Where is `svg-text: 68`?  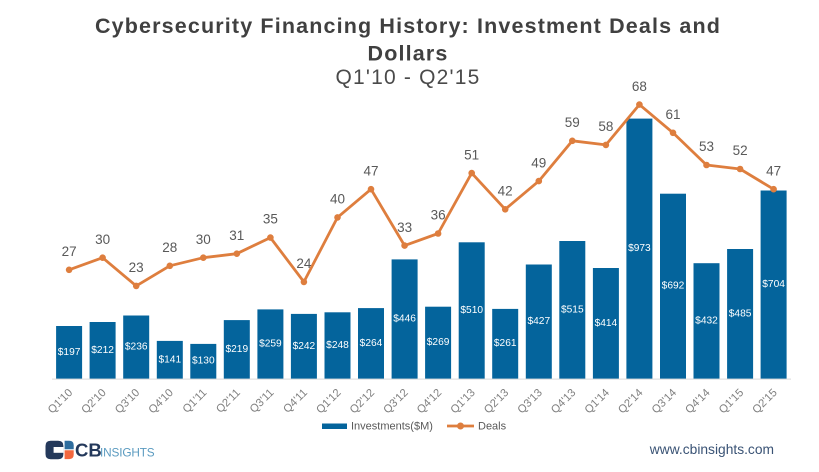 svg-text: 68 is located at coordinates (639, 86).